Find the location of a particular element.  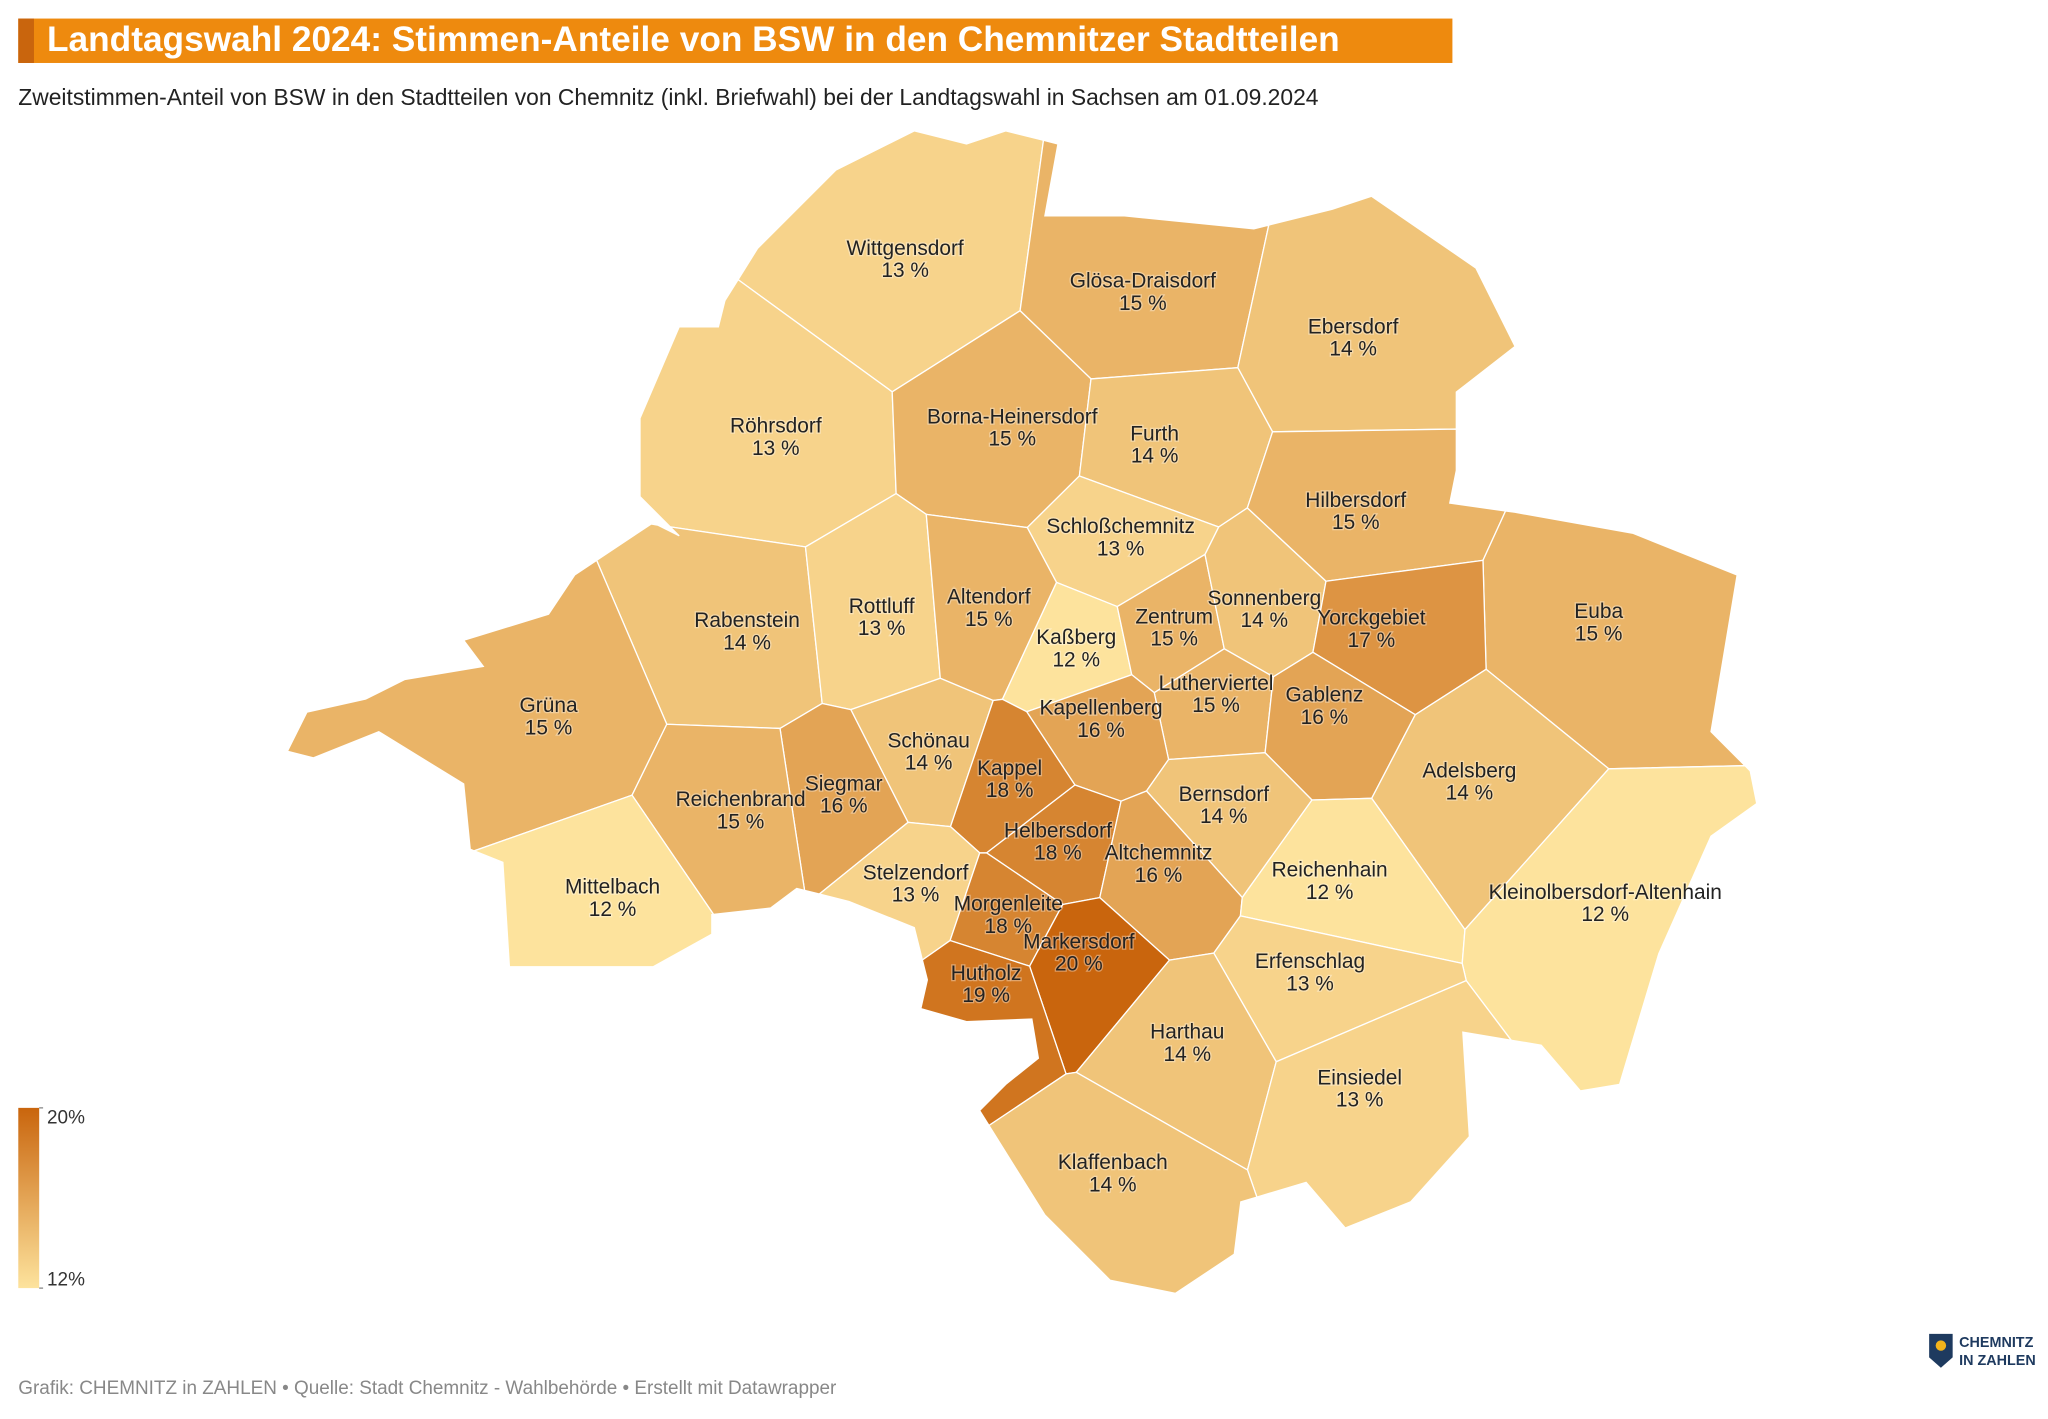

district-name: Einsiedel is located at coordinates (1359, 1077).